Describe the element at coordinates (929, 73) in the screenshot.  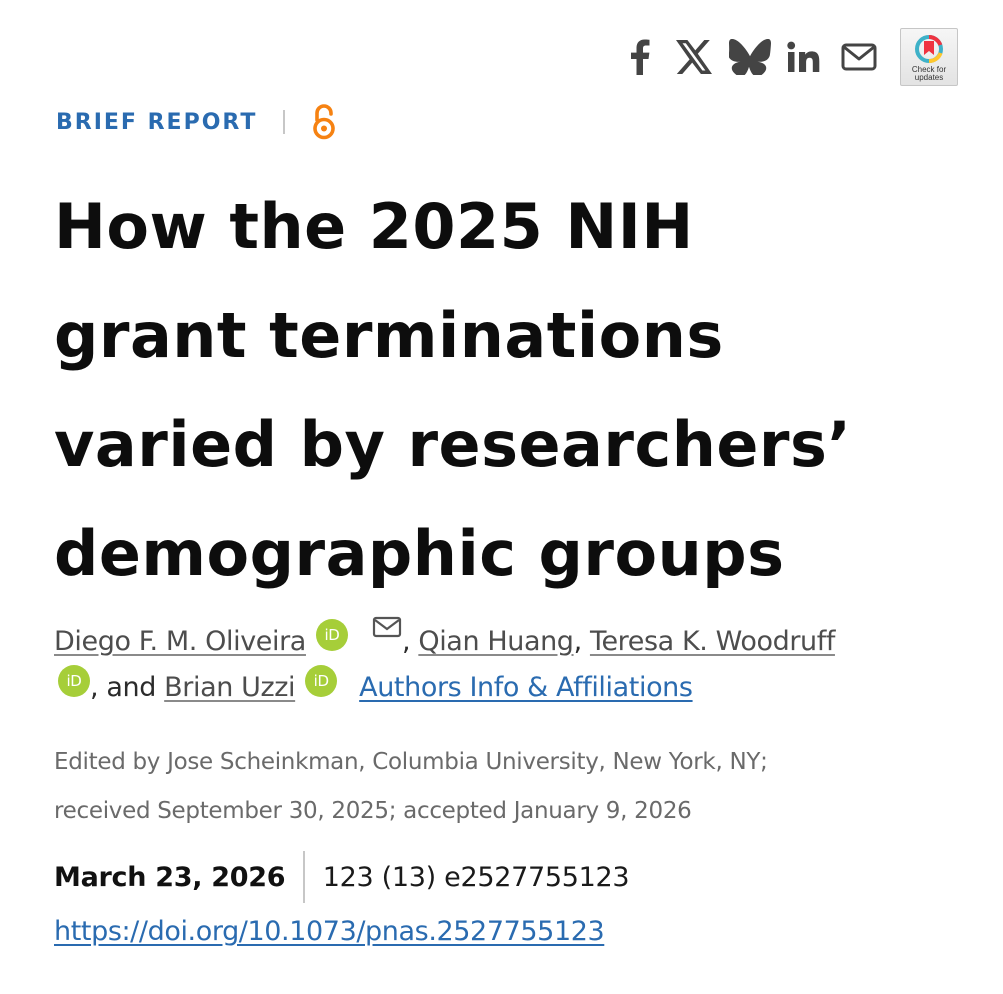
I see `check-updates-label: Check for updates` at that location.